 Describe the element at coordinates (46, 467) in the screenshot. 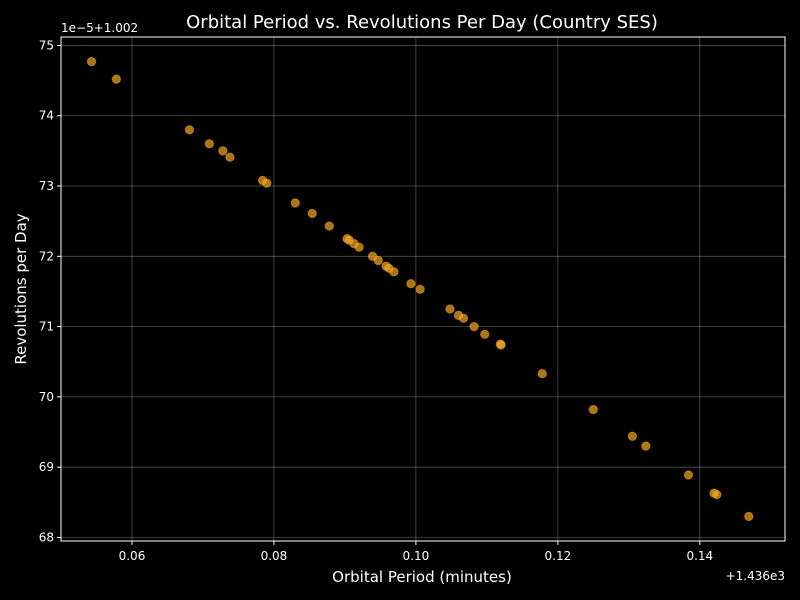

I see `y-tick-label: 69` at that location.